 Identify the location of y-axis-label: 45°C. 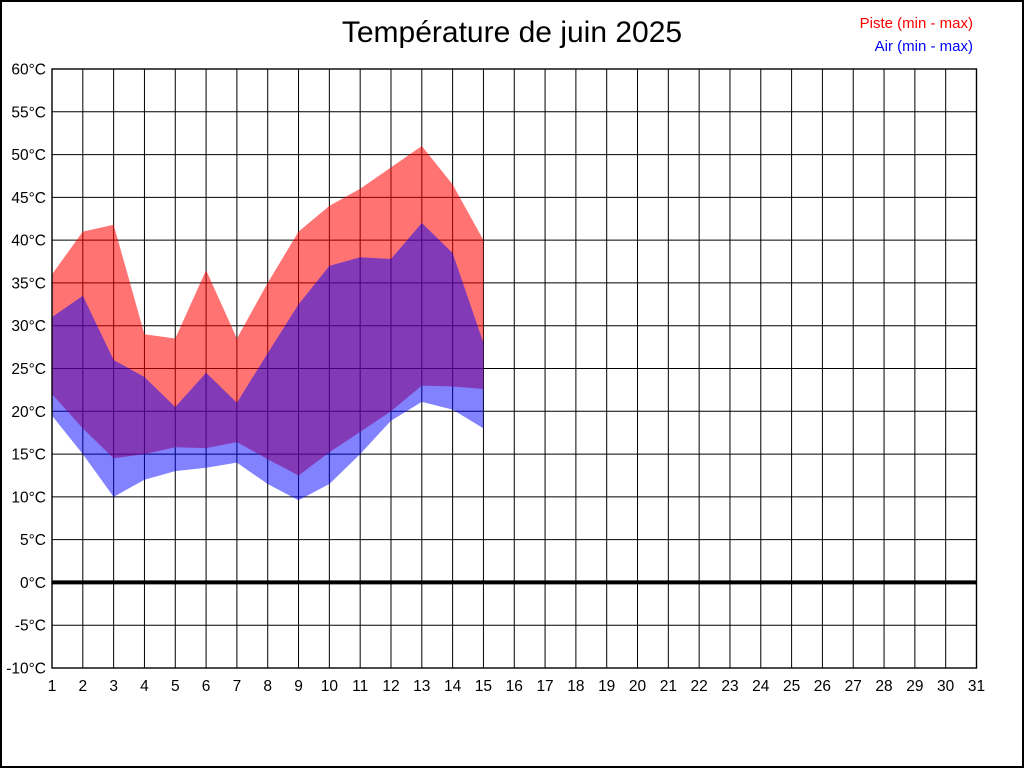
(28, 198).